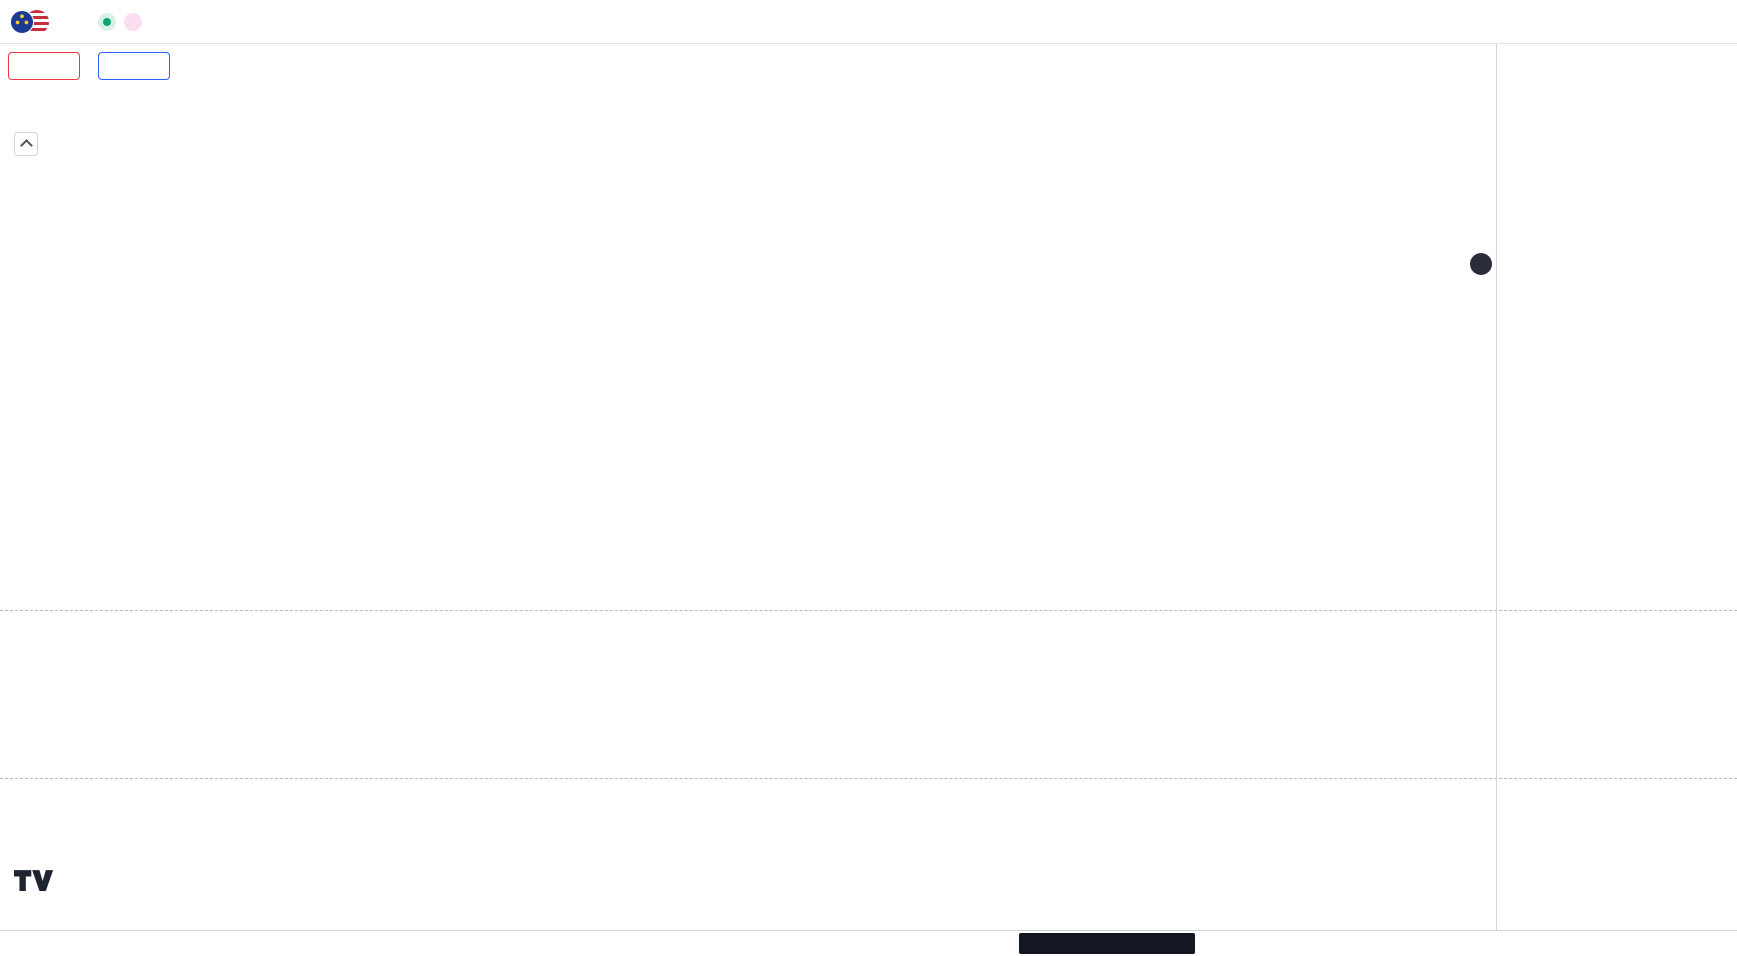 The image size is (1737, 956). I want to click on buy-sell-widget, so click(89, 66).